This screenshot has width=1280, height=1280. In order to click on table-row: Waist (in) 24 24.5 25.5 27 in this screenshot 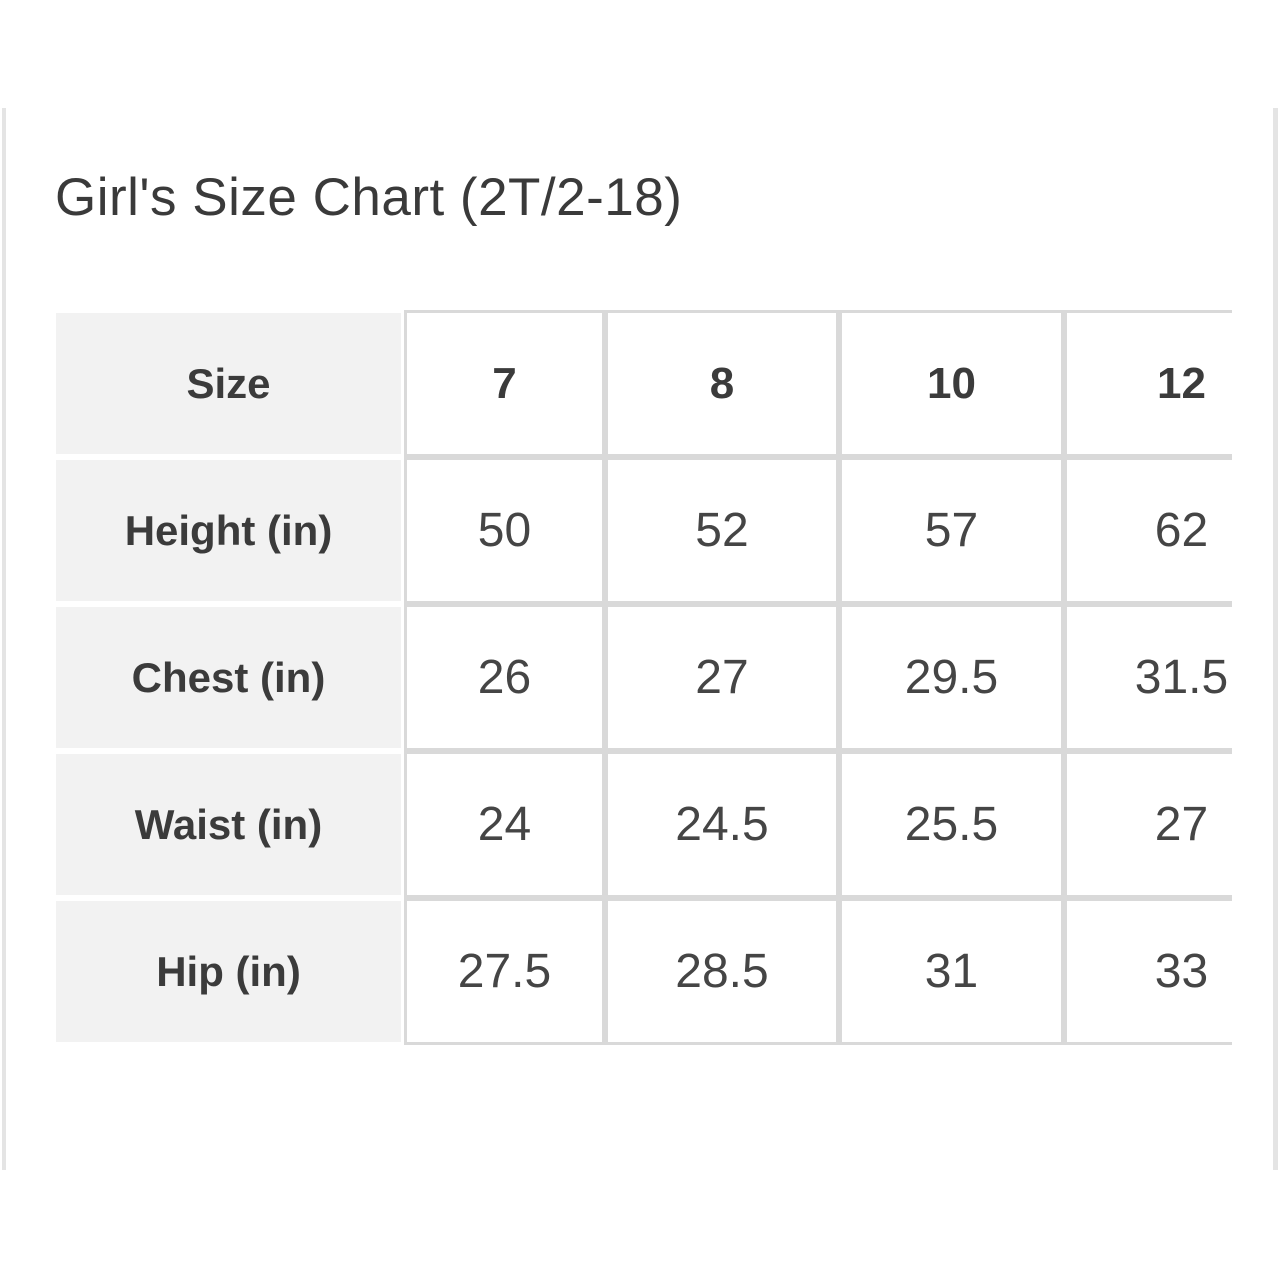, I will do `click(642, 824)`.